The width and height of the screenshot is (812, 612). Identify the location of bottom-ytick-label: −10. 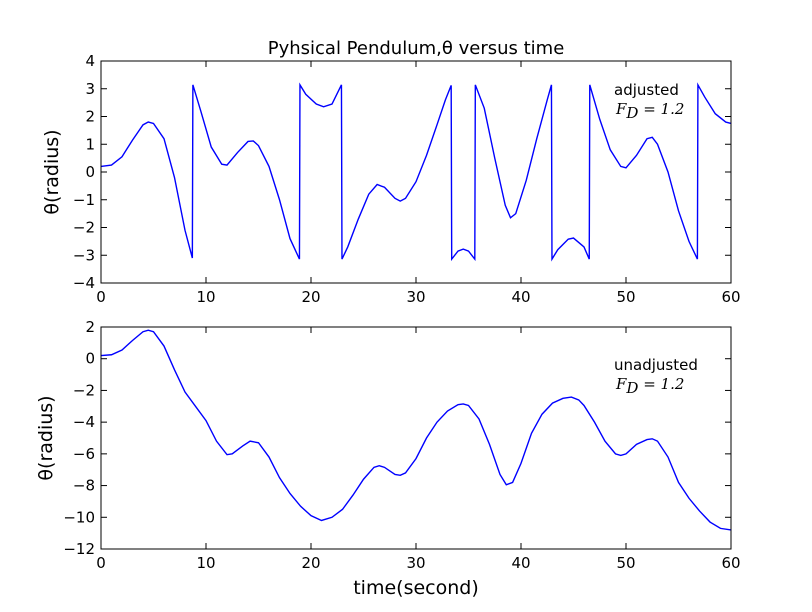
(79, 517).